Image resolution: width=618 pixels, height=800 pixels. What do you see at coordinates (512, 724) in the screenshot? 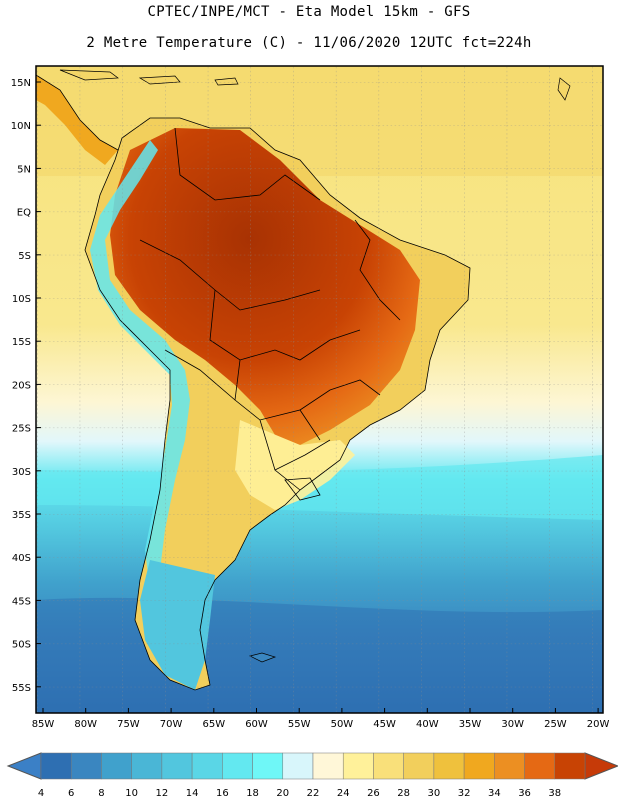
I see `lon-label: 30W` at bounding box center [512, 724].